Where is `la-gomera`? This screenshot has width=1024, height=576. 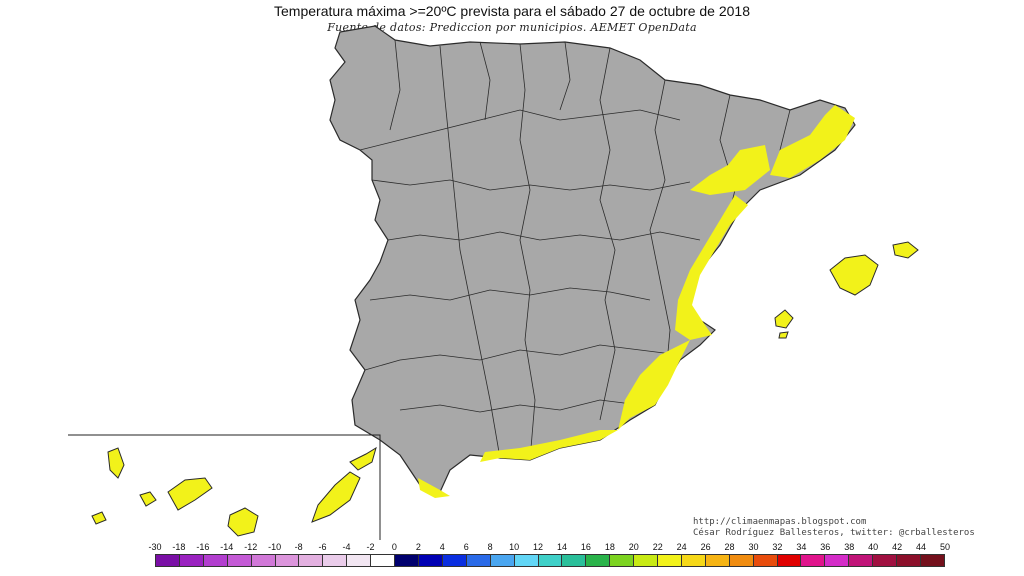 la-gomera is located at coordinates (148, 499).